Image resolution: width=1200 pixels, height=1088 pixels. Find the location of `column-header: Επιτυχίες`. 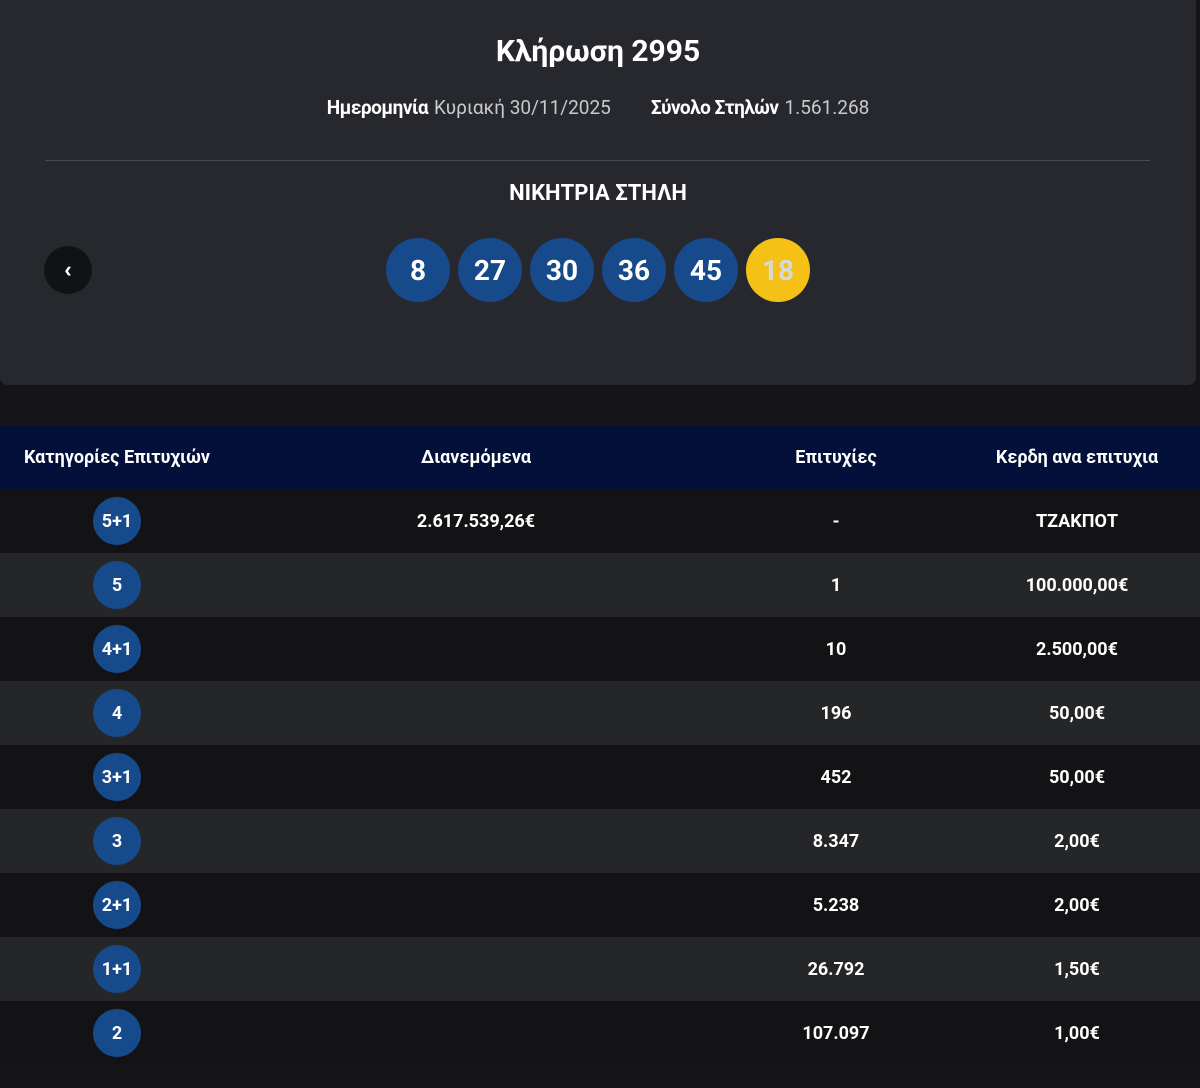

column-header: Επιτυχίες is located at coordinates (836, 457).